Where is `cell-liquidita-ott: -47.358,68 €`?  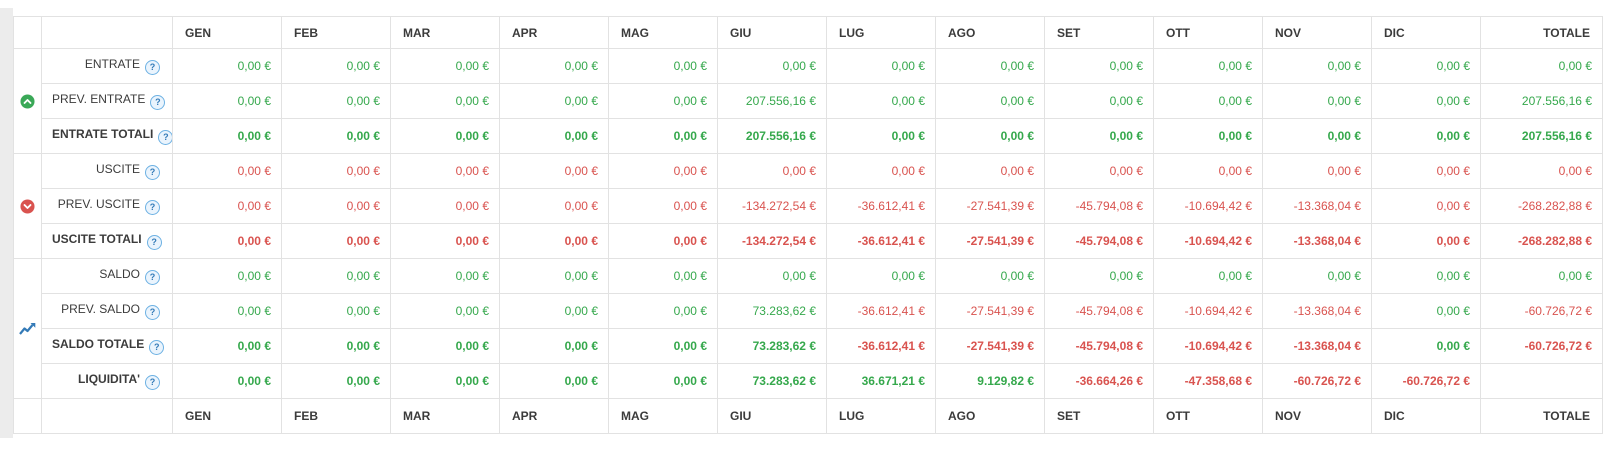
cell-liquidita-ott: -47.358,68 € is located at coordinates (1208, 381).